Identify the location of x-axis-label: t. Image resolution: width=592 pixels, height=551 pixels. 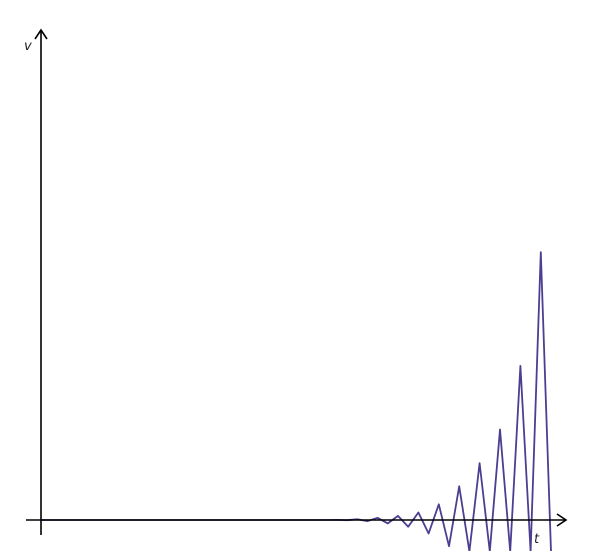
(537, 539).